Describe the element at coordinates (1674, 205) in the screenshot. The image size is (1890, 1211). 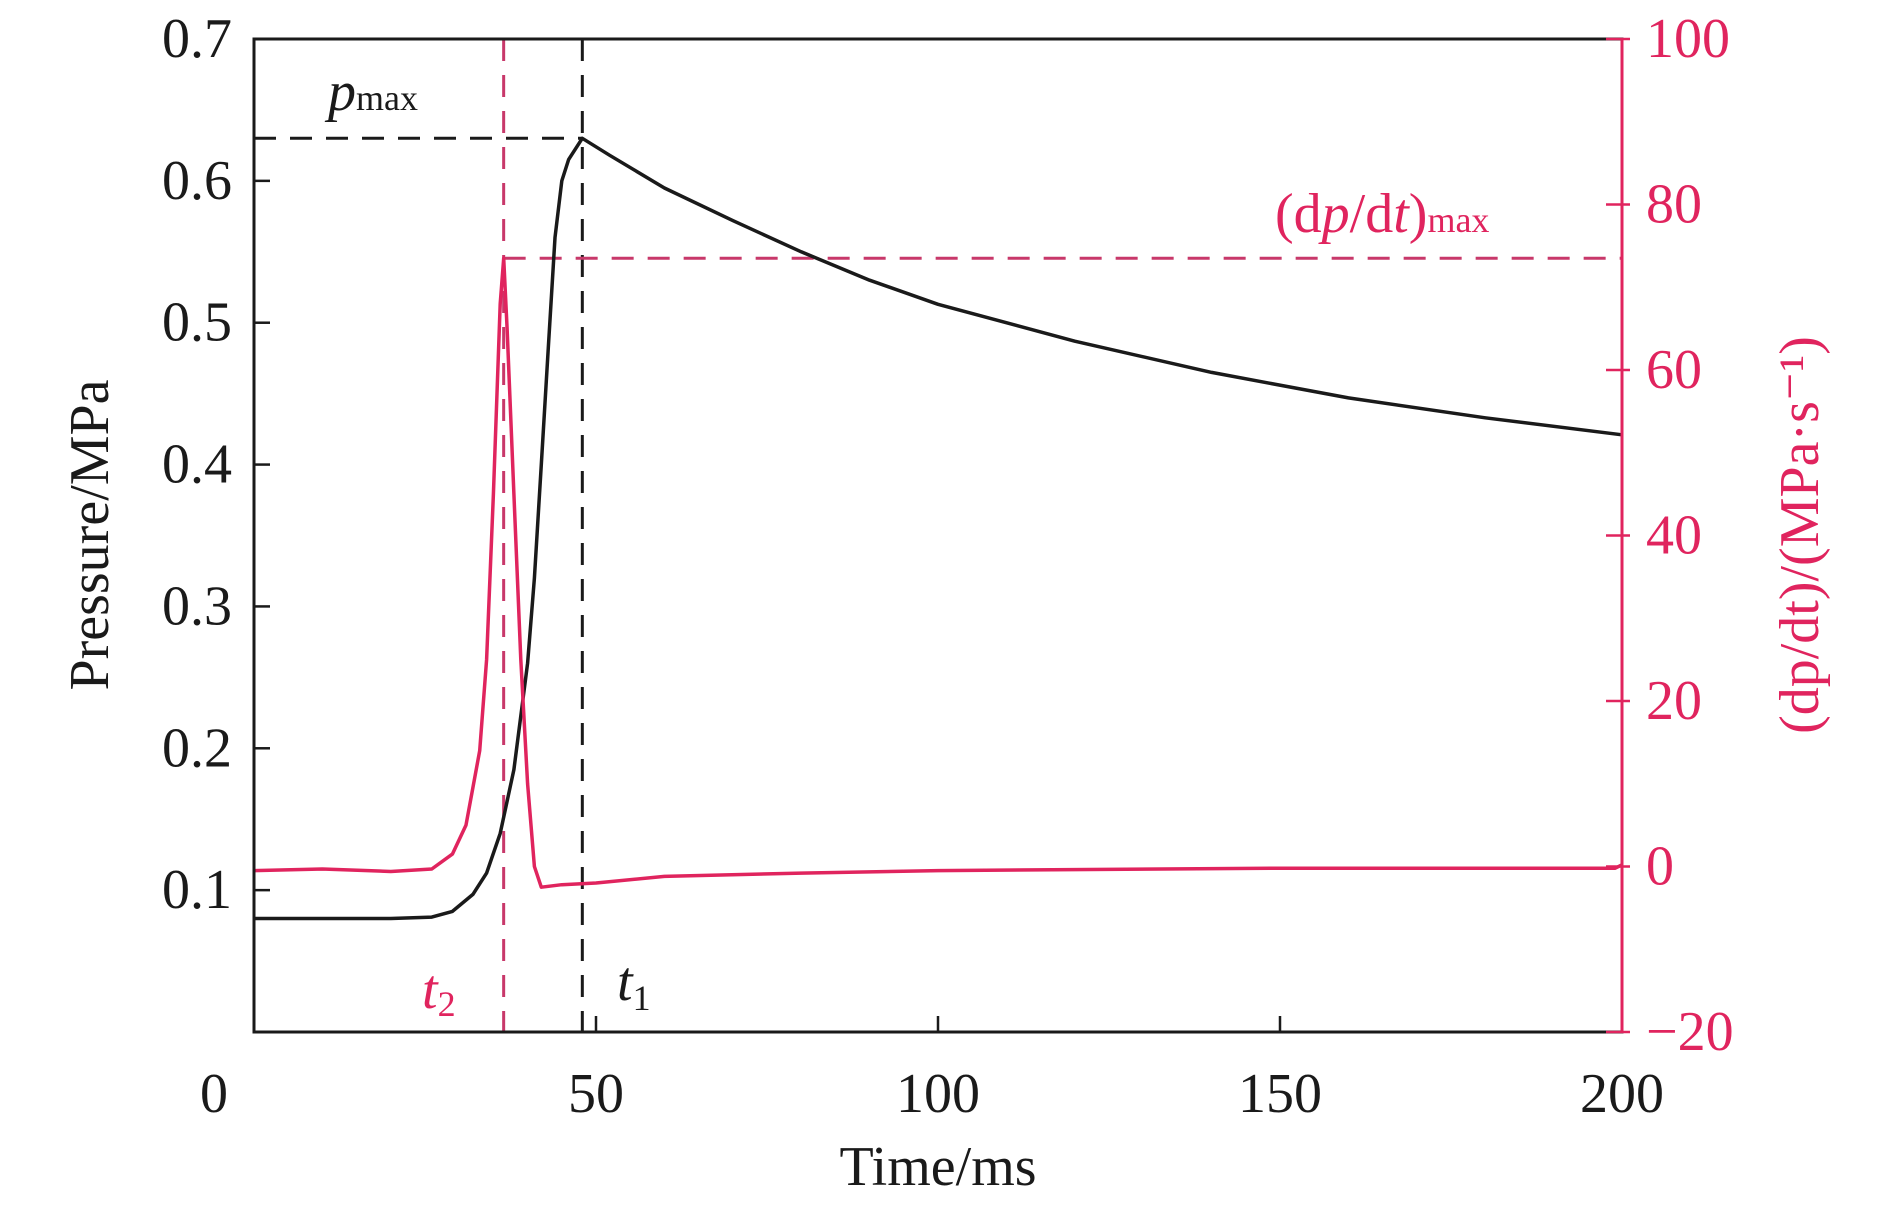
I see `y-right-tick-label: 80` at that location.